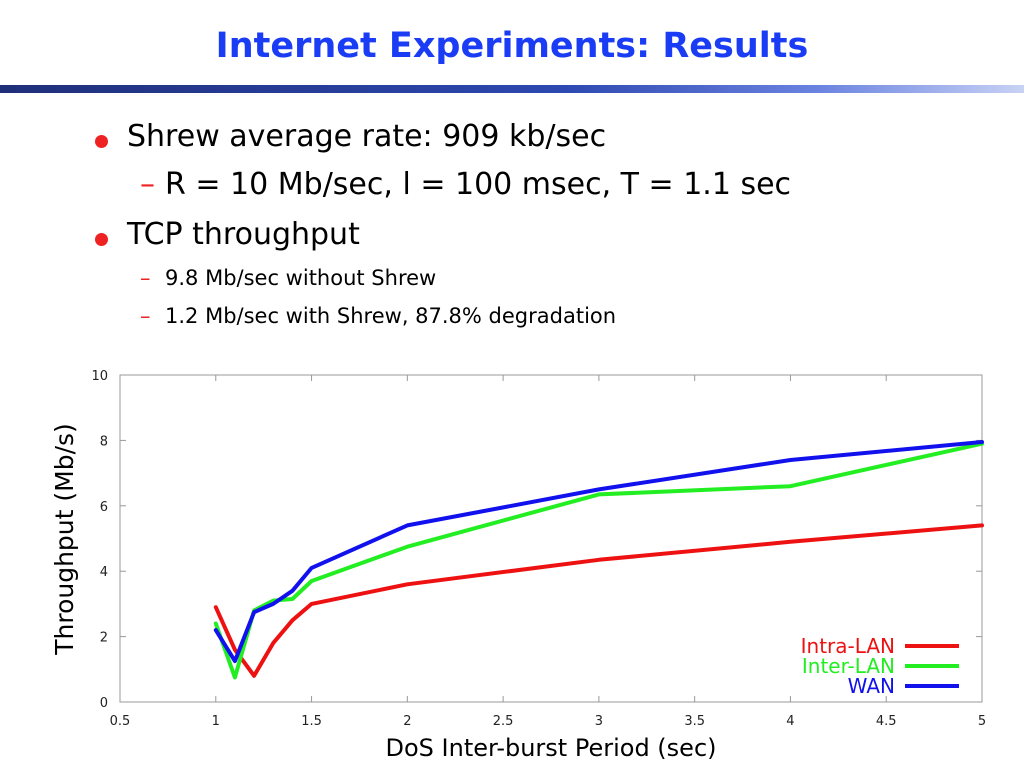 The height and width of the screenshot is (768, 1024). Describe the element at coordinates (790, 721) in the screenshot. I see `x-tick-label: 4` at that location.